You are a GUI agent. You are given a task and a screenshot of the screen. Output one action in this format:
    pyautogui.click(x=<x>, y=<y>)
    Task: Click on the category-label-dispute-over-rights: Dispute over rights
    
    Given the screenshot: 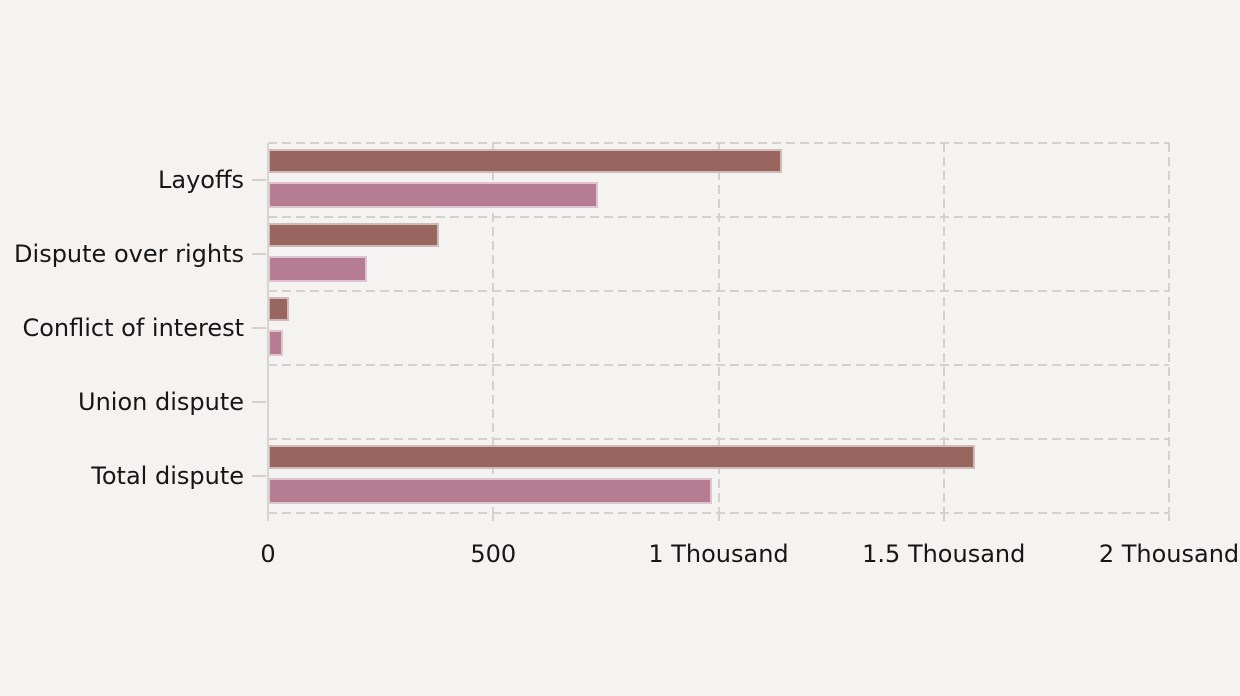 What is the action you would take?
    pyautogui.click(x=129, y=254)
    